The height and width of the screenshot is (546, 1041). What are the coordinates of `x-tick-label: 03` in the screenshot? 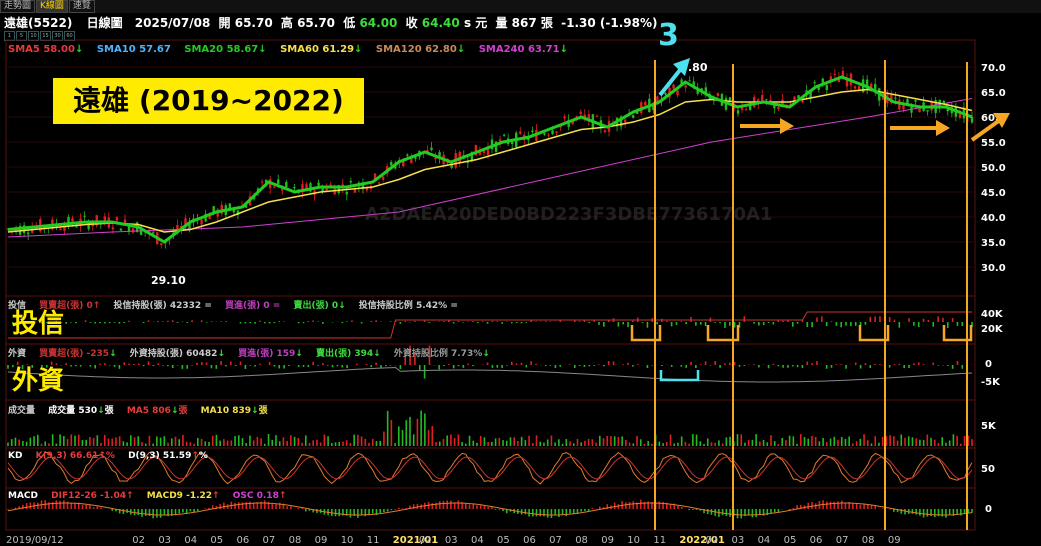 It's located at (164, 540).